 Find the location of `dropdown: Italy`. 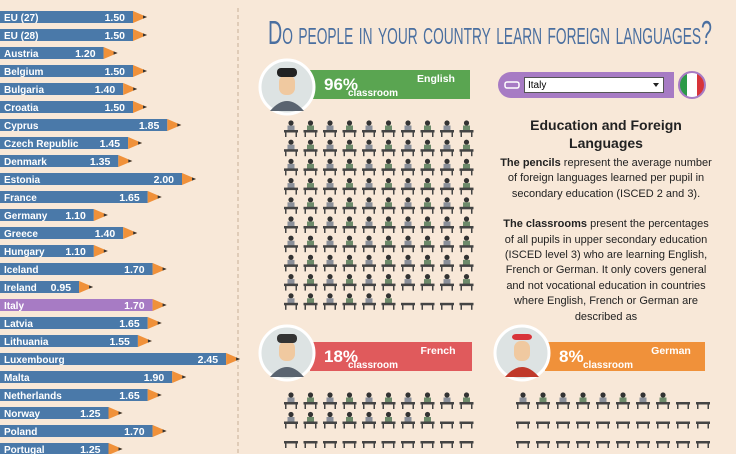

dropdown: Italy is located at coordinates (594, 85).